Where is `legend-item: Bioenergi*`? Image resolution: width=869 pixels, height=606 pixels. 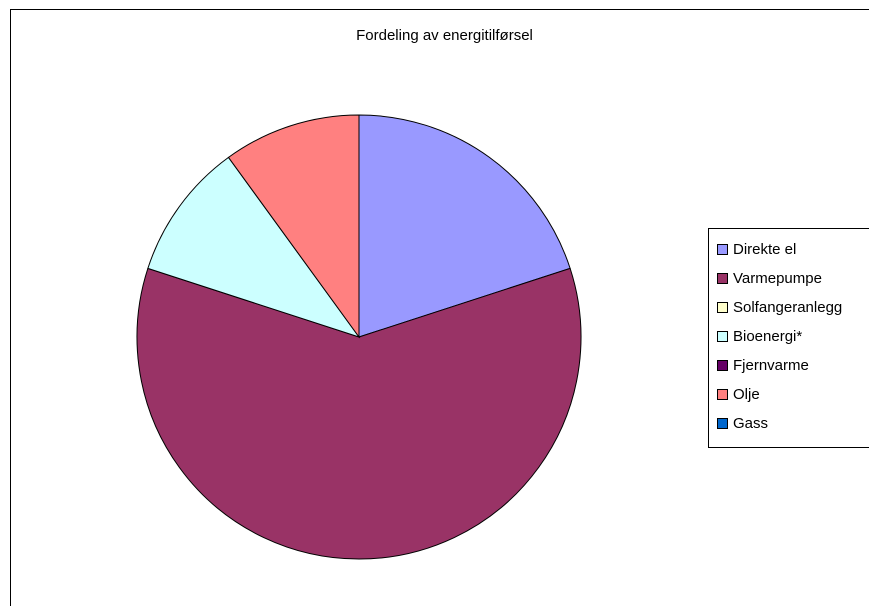
legend-item: Bioenergi* is located at coordinates (789, 336).